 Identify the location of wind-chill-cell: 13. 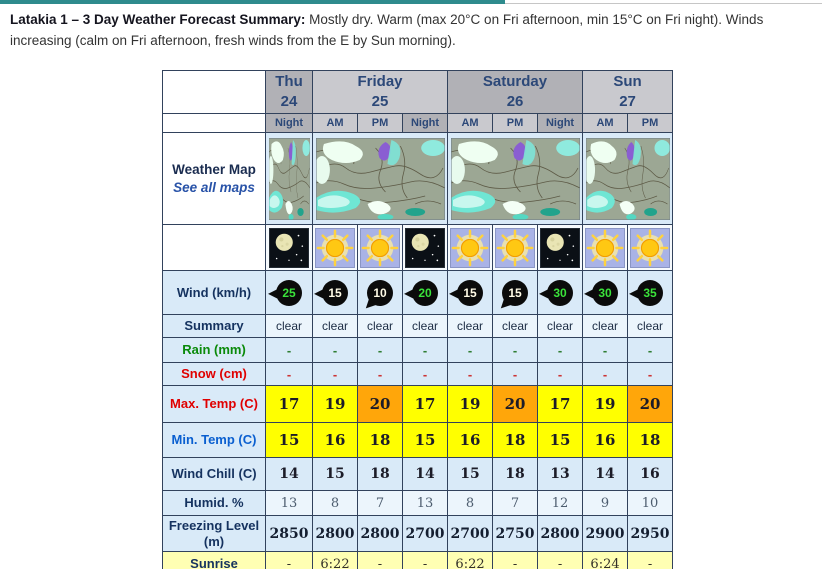
(560, 474).